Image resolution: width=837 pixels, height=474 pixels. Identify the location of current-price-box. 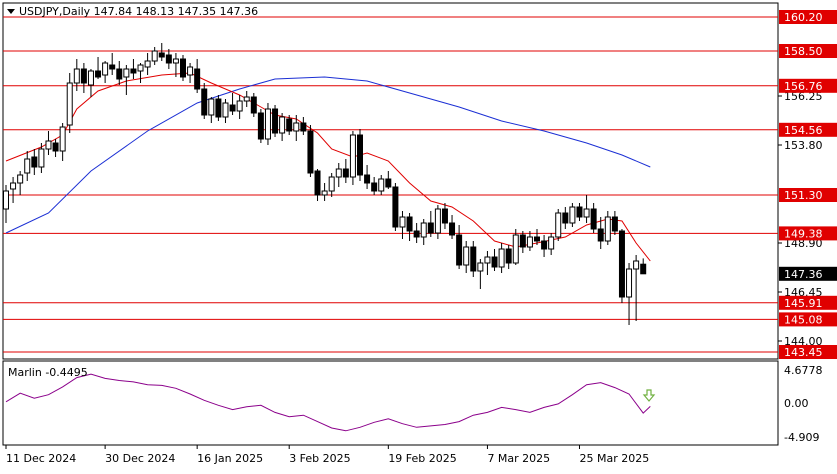
(808, 273).